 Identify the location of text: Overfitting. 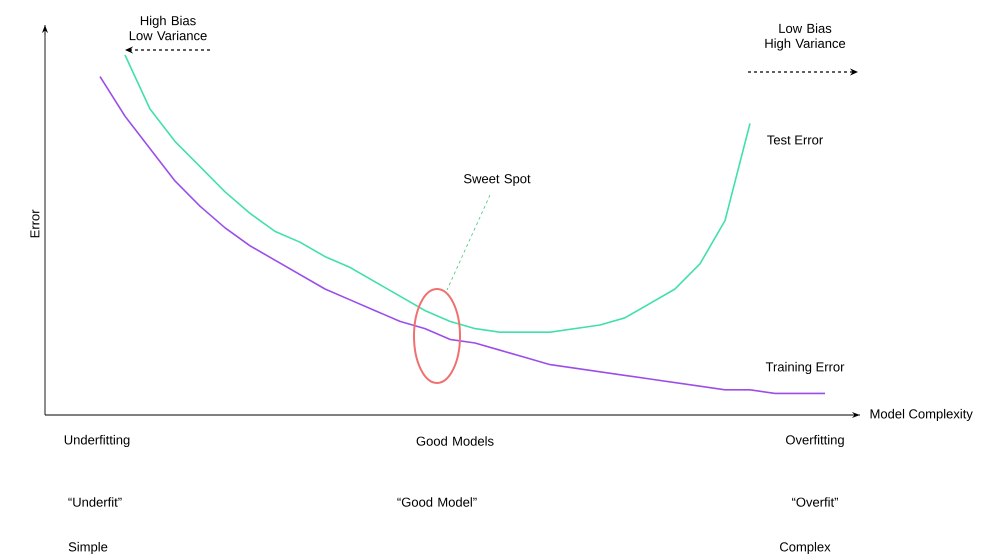
(815, 441).